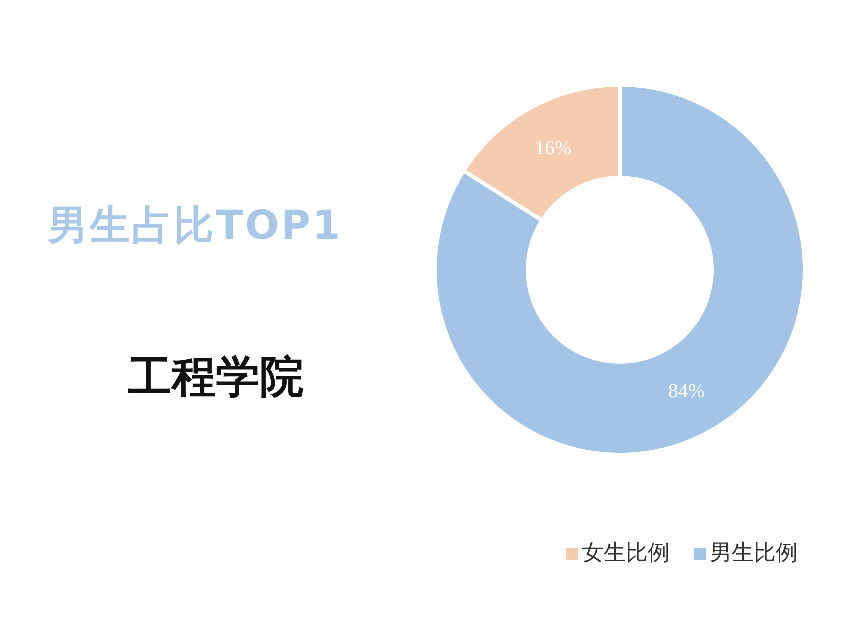 Image resolution: width=860 pixels, height=630 pixels. Describe the element at coordinates (553, 149) in the screenshot. I see `data-label: 16%` at that location.